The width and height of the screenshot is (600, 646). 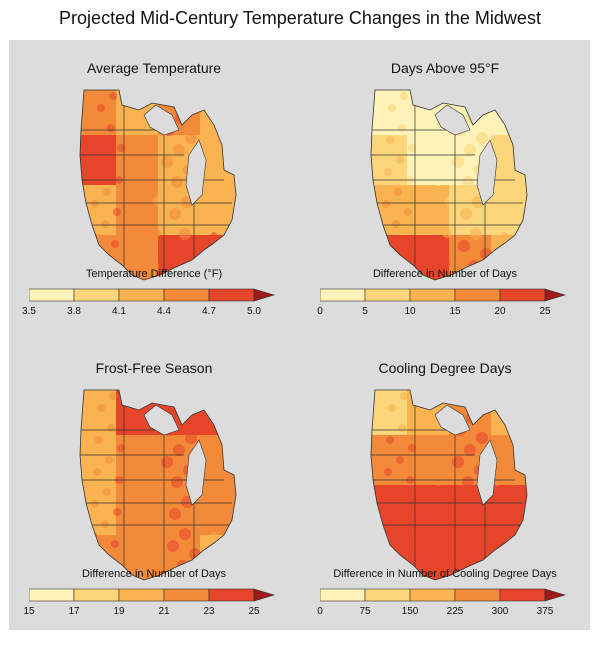 What do you see at coordinates (152, 595) in the screenshot?
I see `legend-bar` at bounding box center [152, 595].